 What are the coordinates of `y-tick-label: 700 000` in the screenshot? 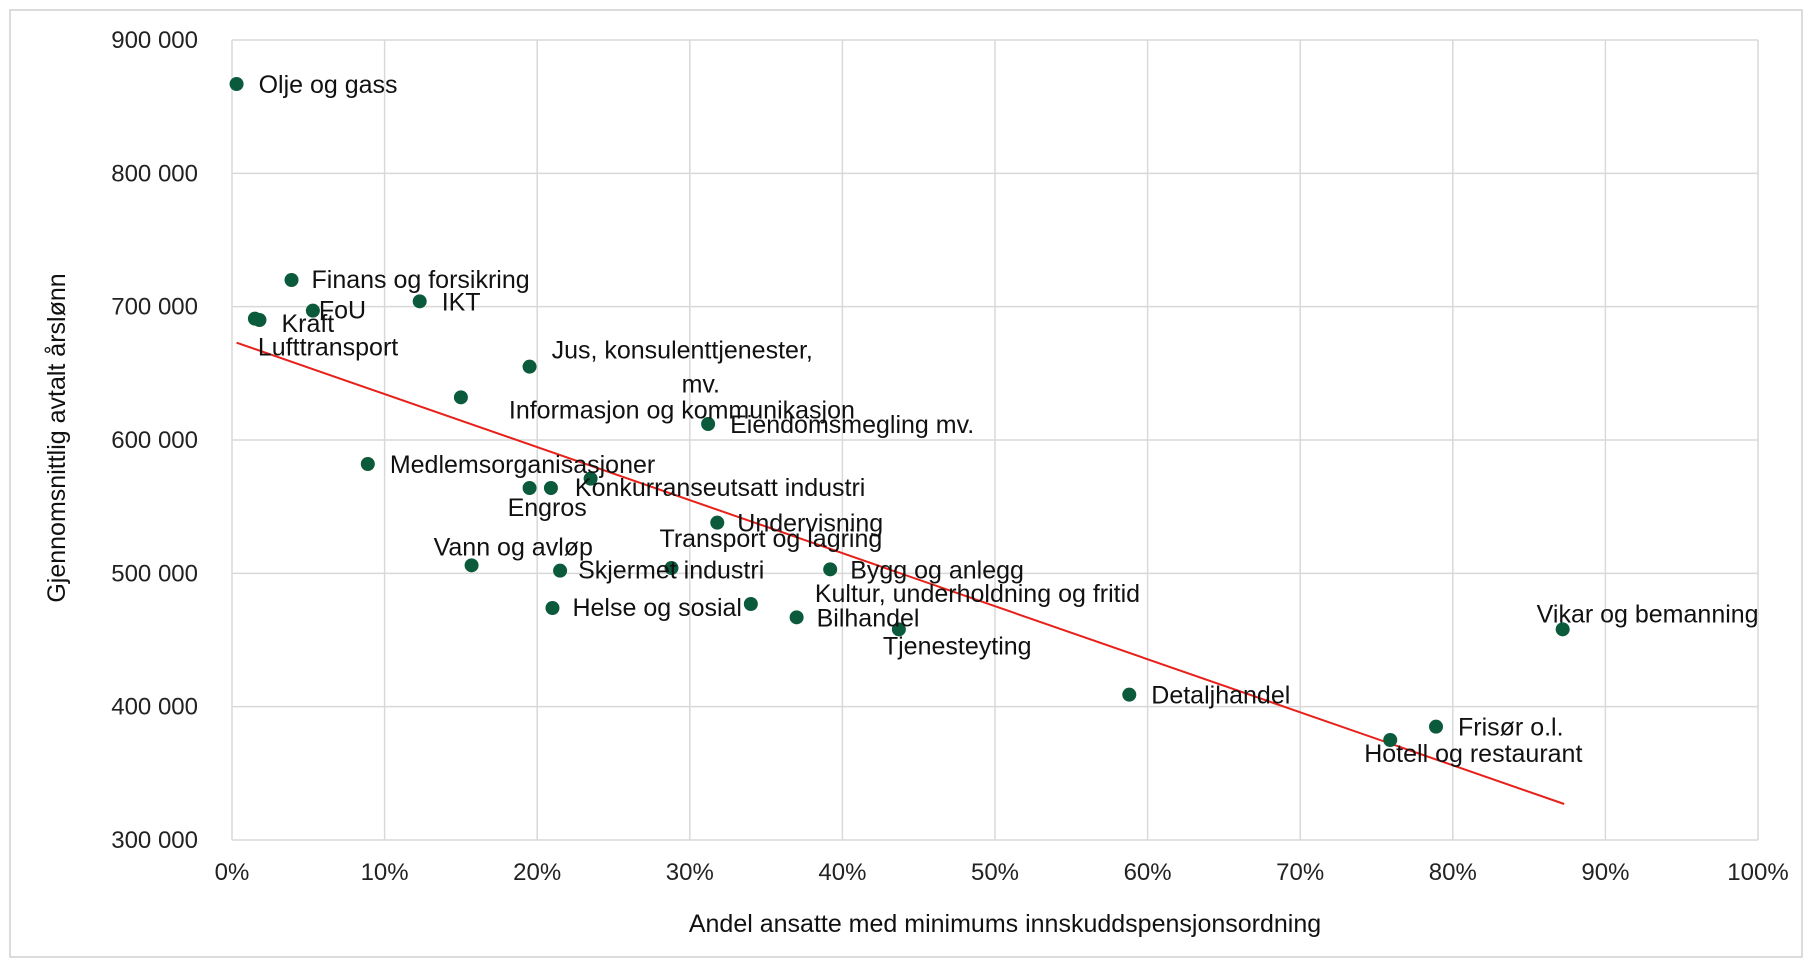 It's located at (154, 307).